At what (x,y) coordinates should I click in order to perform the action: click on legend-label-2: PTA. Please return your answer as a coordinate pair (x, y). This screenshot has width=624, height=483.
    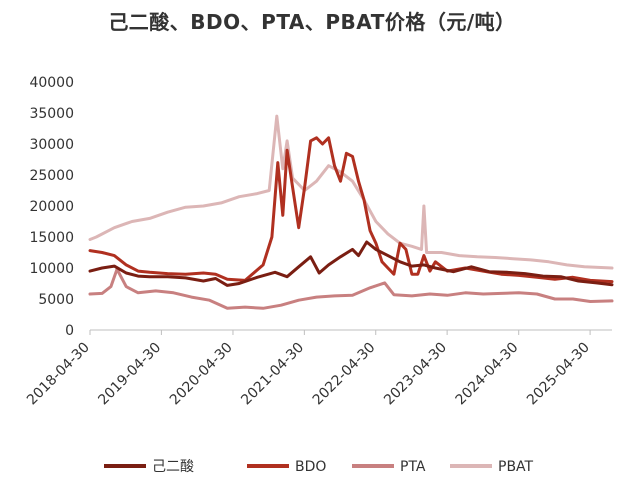
    Looking at the image, I should click on (413, 467).